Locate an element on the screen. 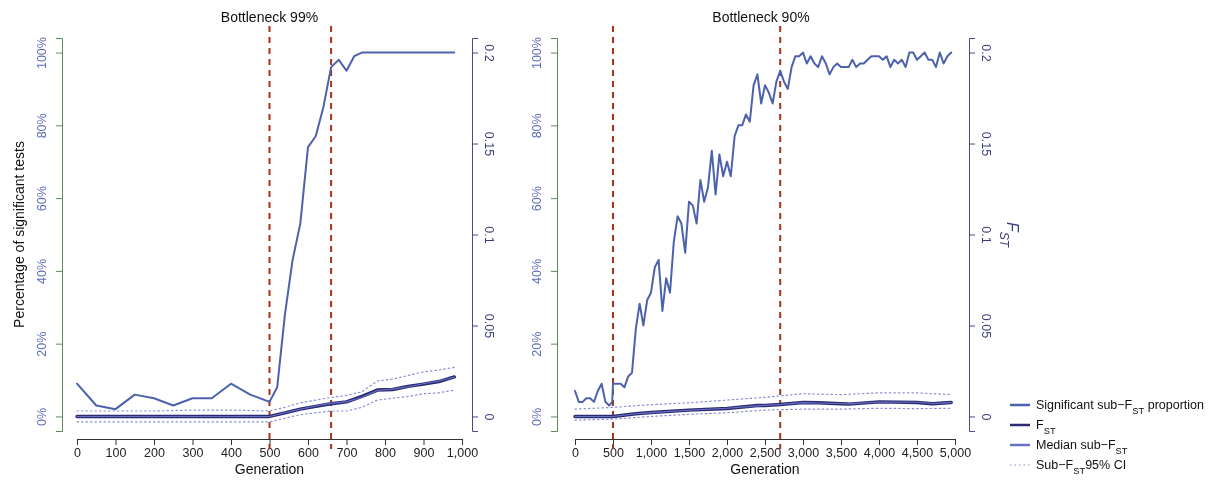  x-tick-label: 1,500 is located at coordinates (689, 452).